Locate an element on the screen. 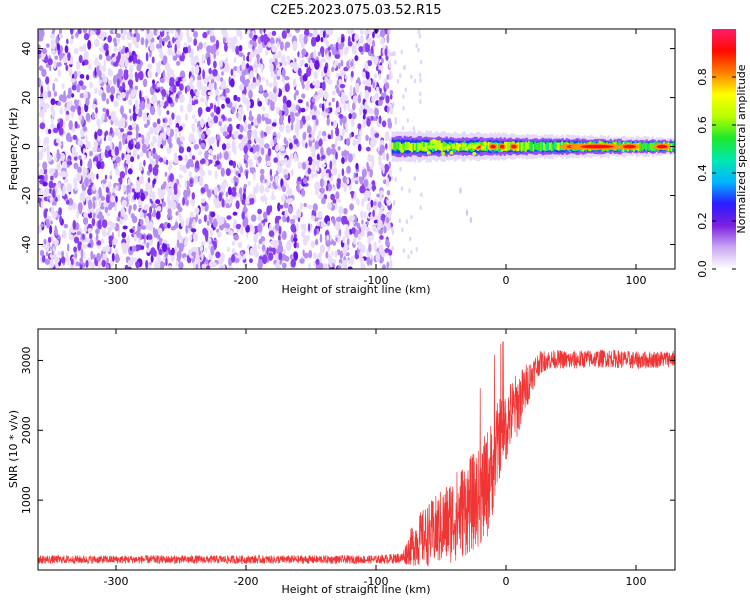  y-tick-label: 40 is located at coordinates (26, 49).